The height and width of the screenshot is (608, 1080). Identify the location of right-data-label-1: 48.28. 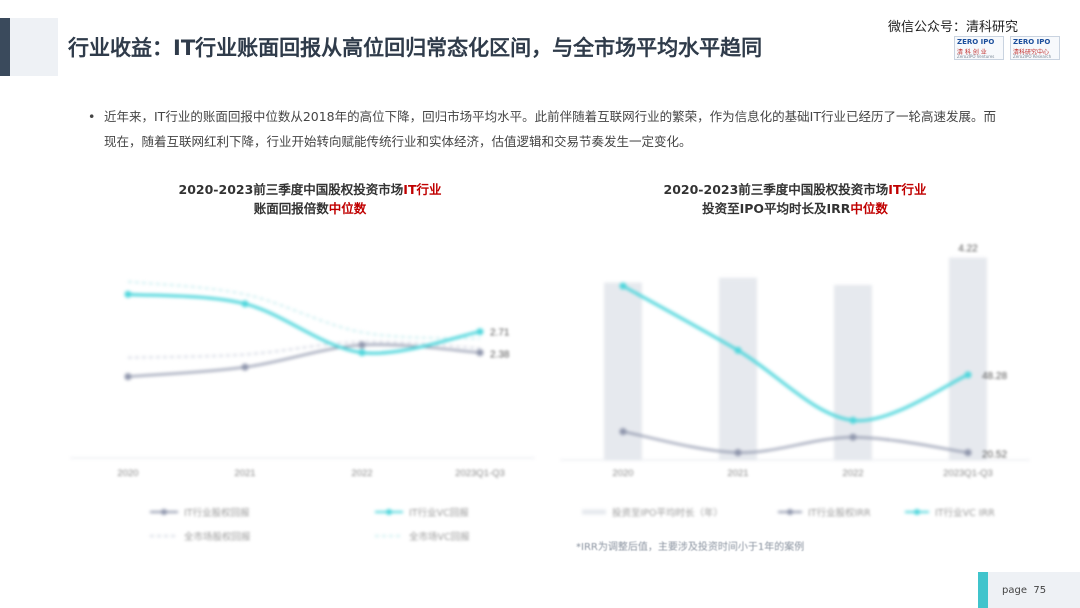
(994, 376).